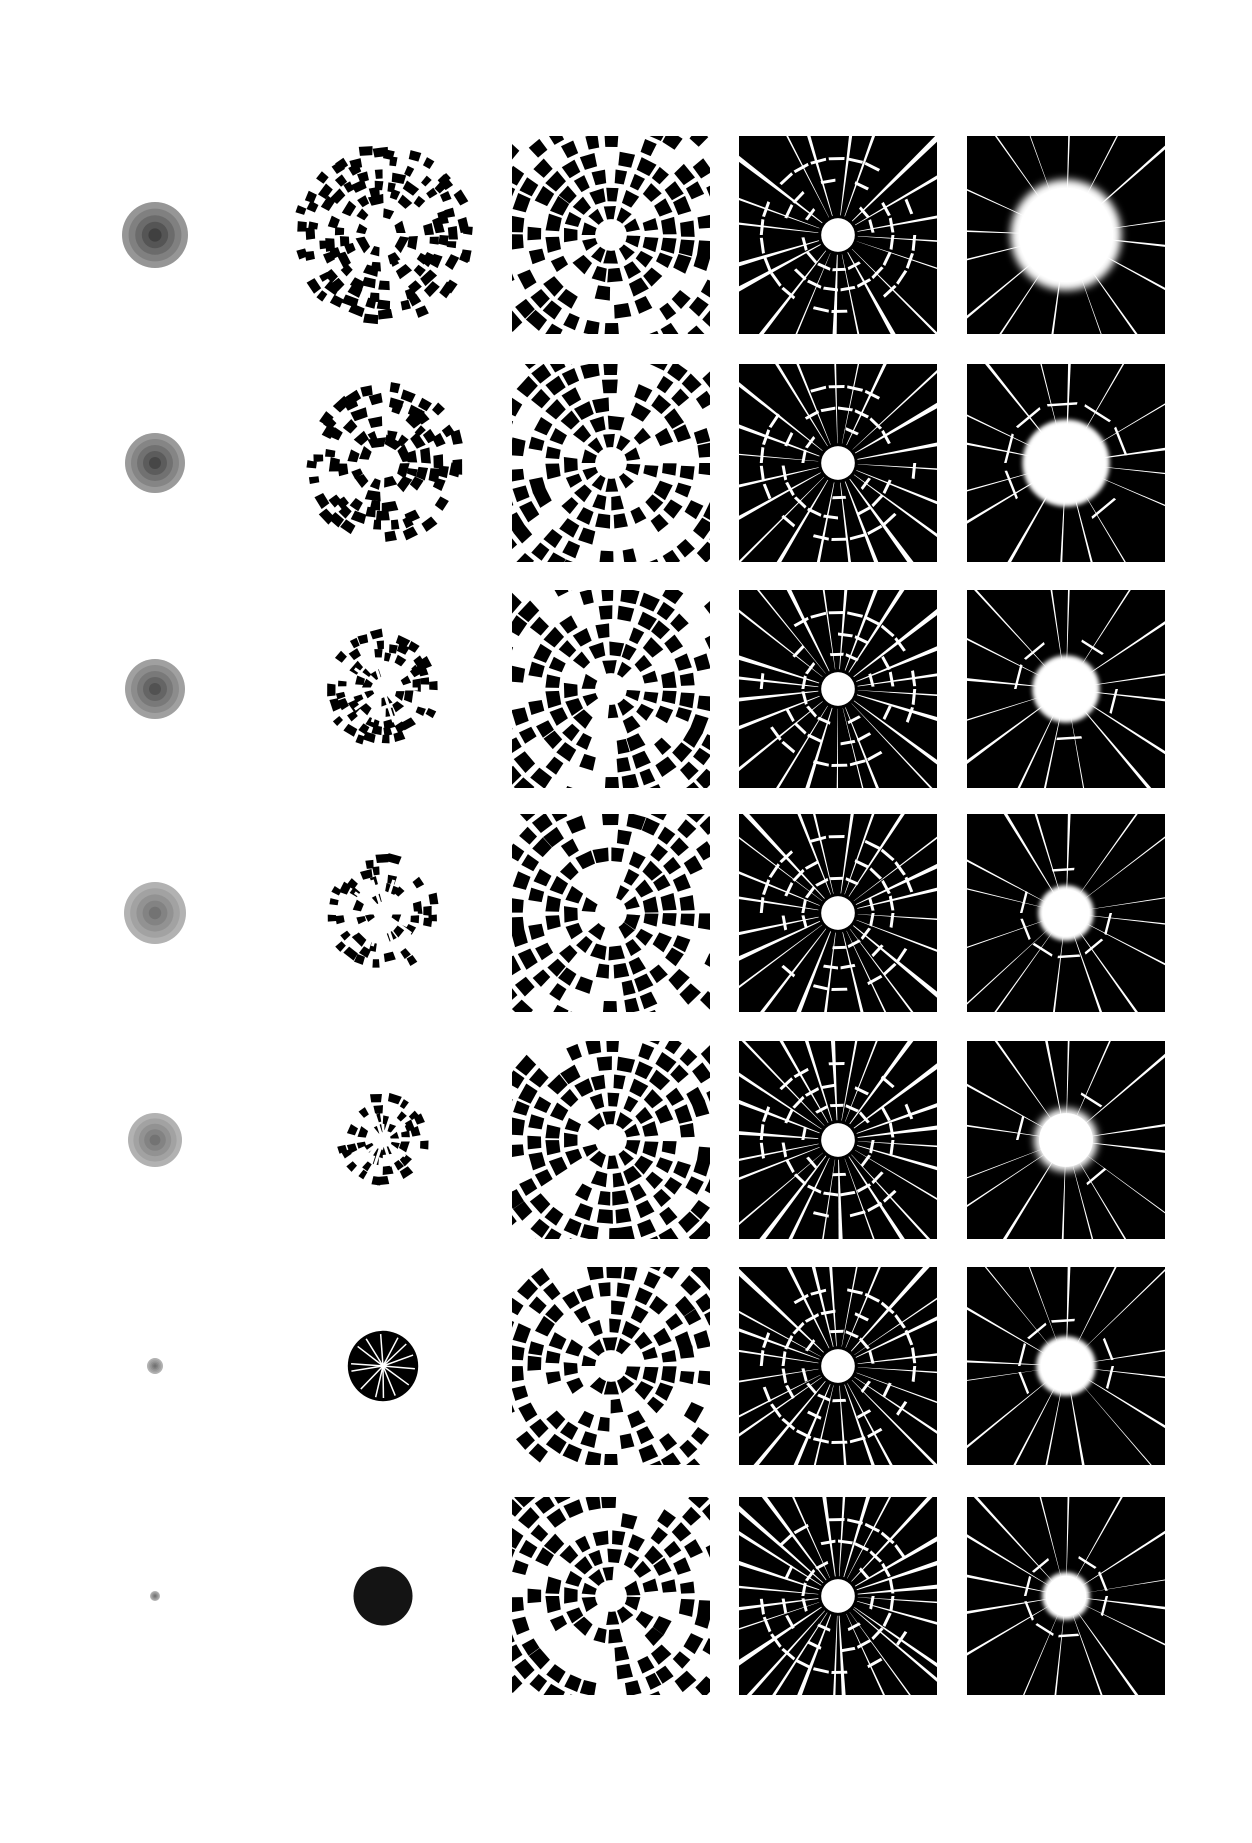 The image size is (1252, 1843). I want to click on shattered-ring-r5, so click(611, 1140).